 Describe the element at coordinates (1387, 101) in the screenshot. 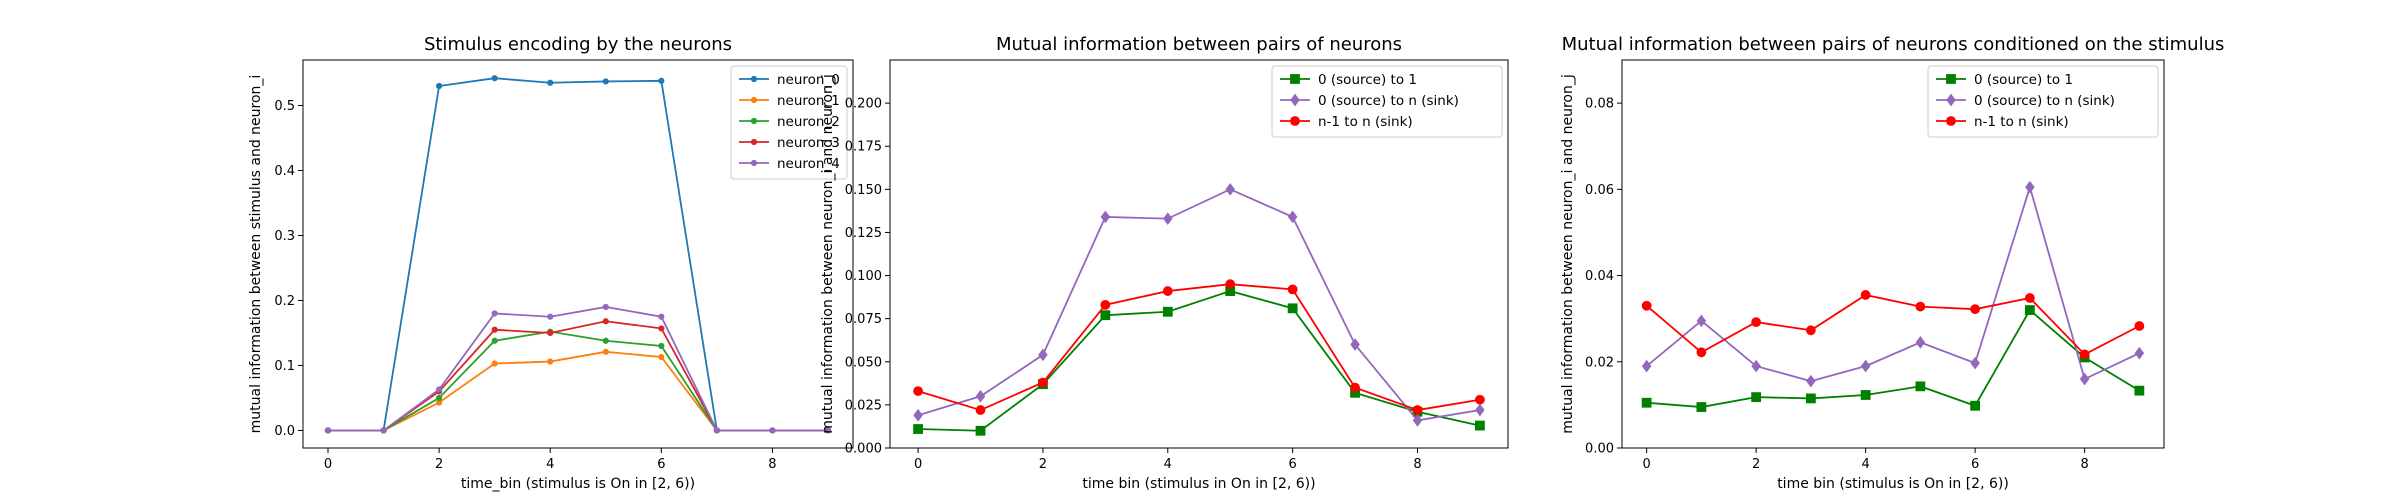

I see `legend-box` at that location.